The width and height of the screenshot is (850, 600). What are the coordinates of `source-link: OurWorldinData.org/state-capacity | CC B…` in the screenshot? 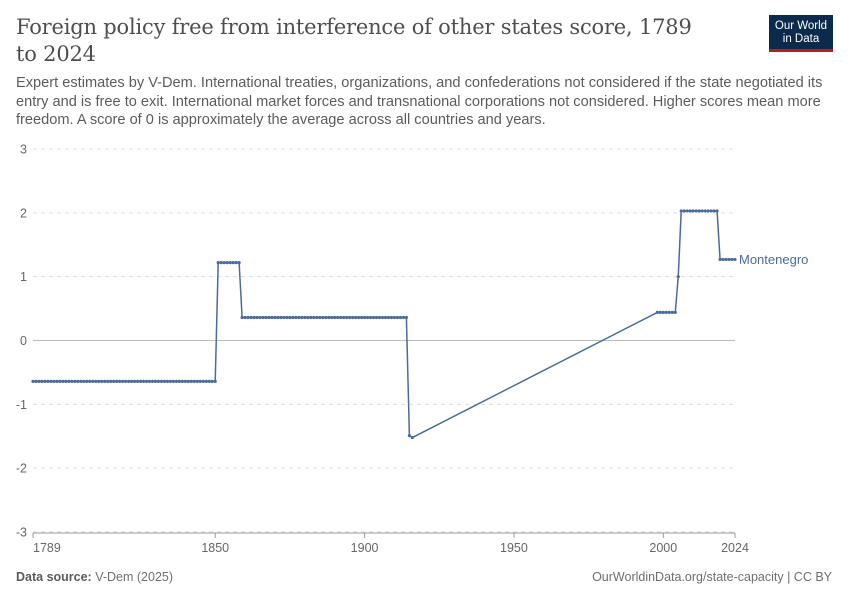 It's located at (712, 577).